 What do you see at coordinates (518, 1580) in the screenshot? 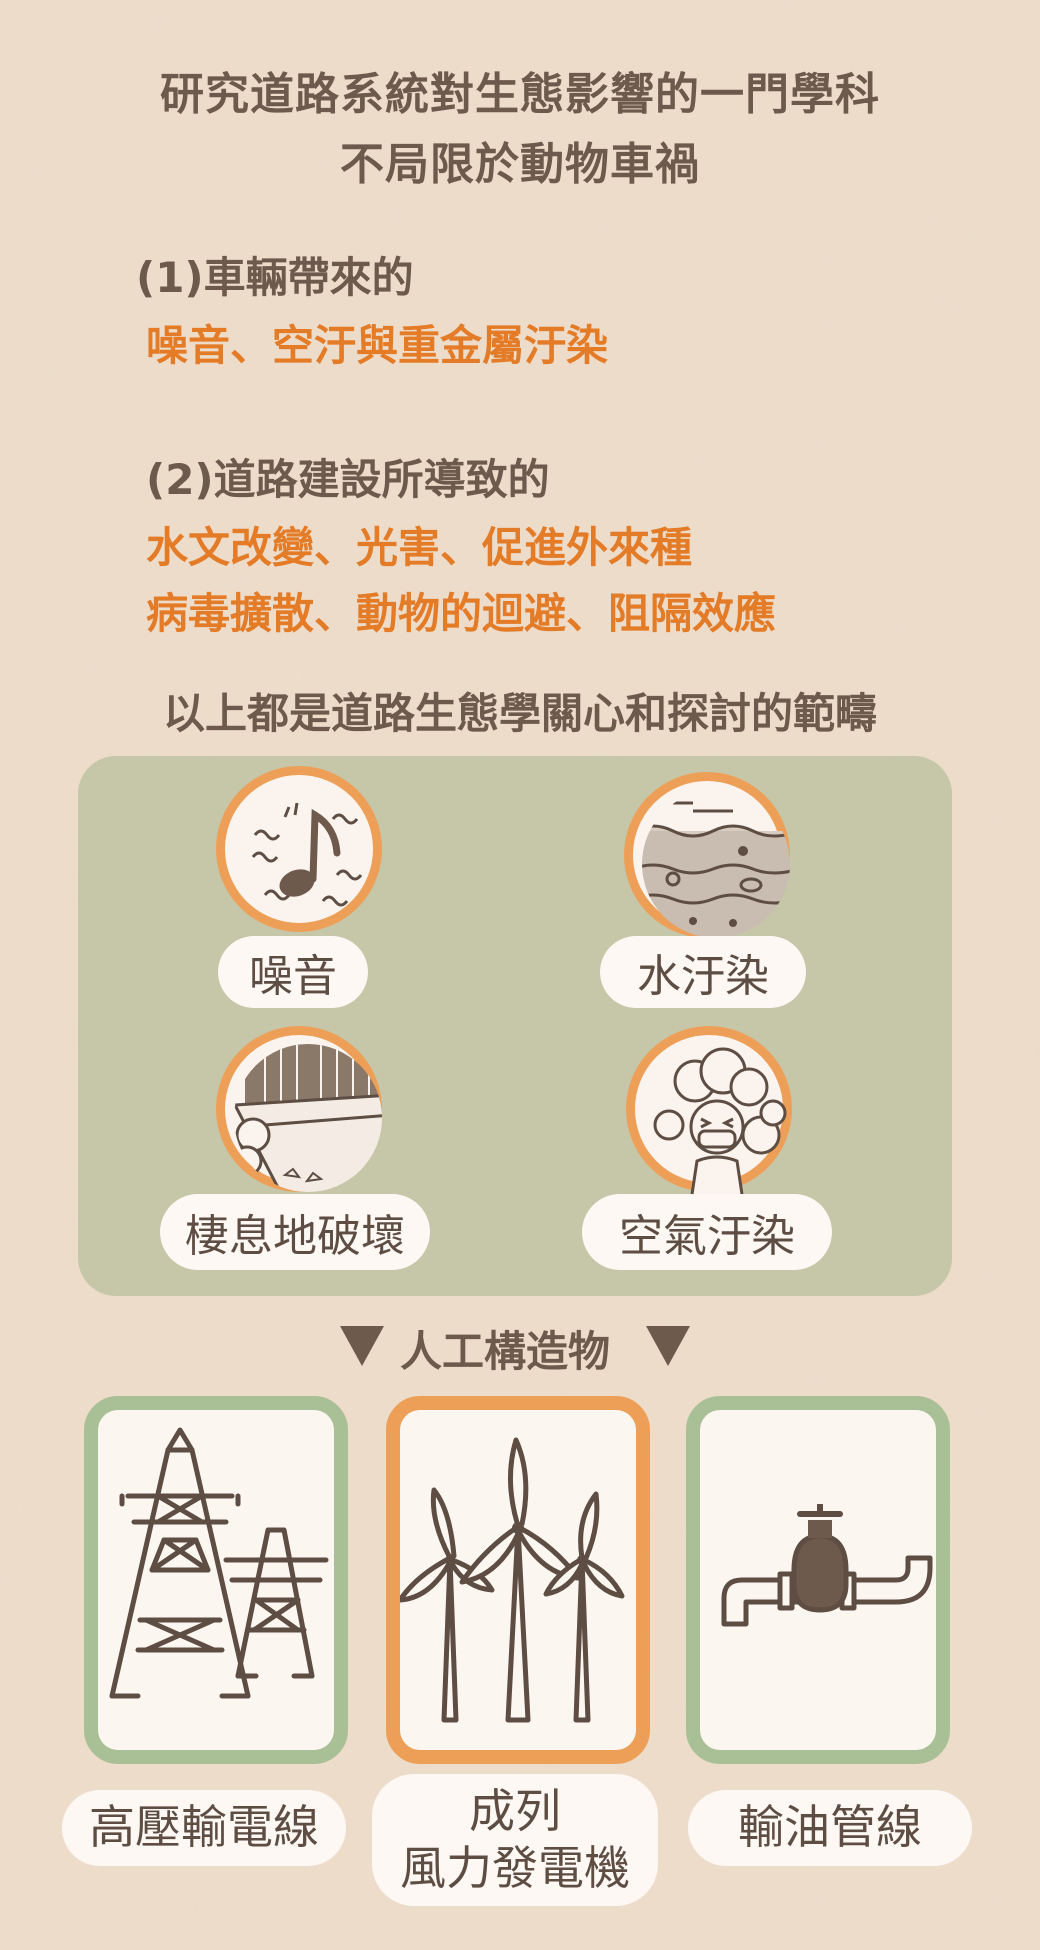
I see `wind-turbine-icon` at bounding box center [518, 1580].